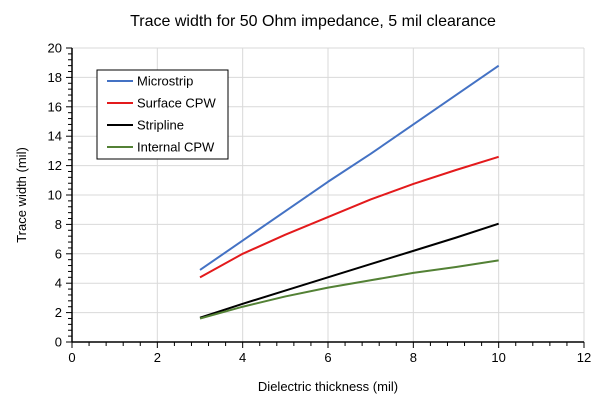 The width and height of the screenshot is (602, 415). What do you see at coordinates (328, 386) in the screenshot?
I see `x-axis-label: Dielectric thickness (mil)` at bounding box center [328, 386].